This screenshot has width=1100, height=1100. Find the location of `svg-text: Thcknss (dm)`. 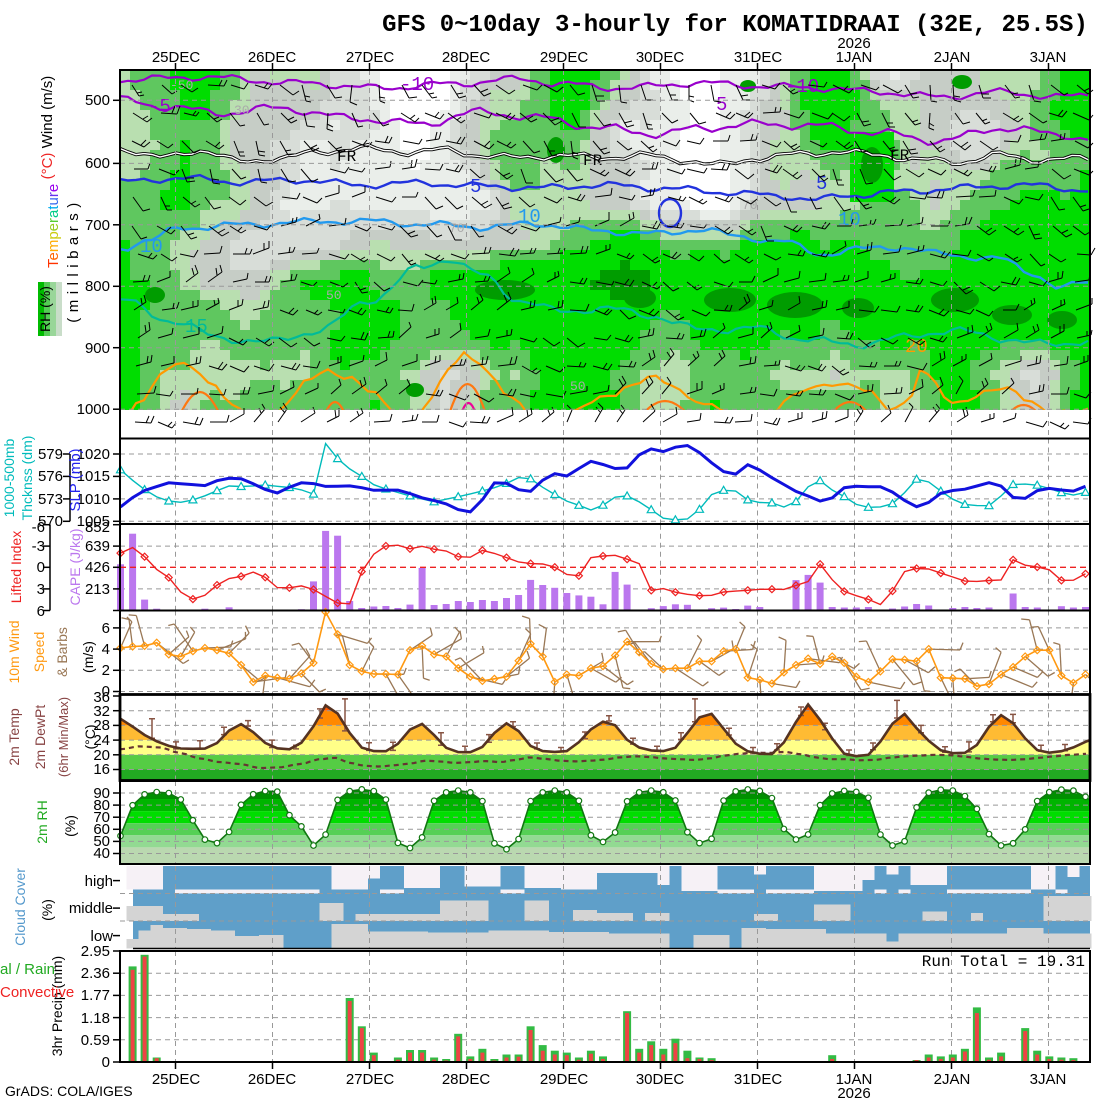

svg-text: Thcknss (dm) is located at coordinates (27, 478).